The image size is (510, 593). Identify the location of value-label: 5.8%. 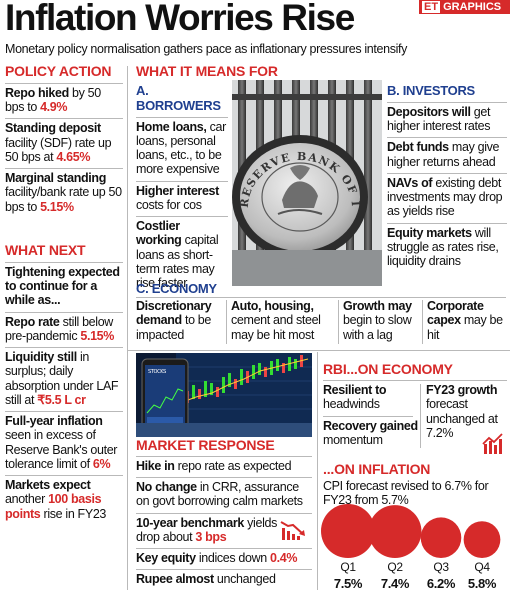
(482, 583).